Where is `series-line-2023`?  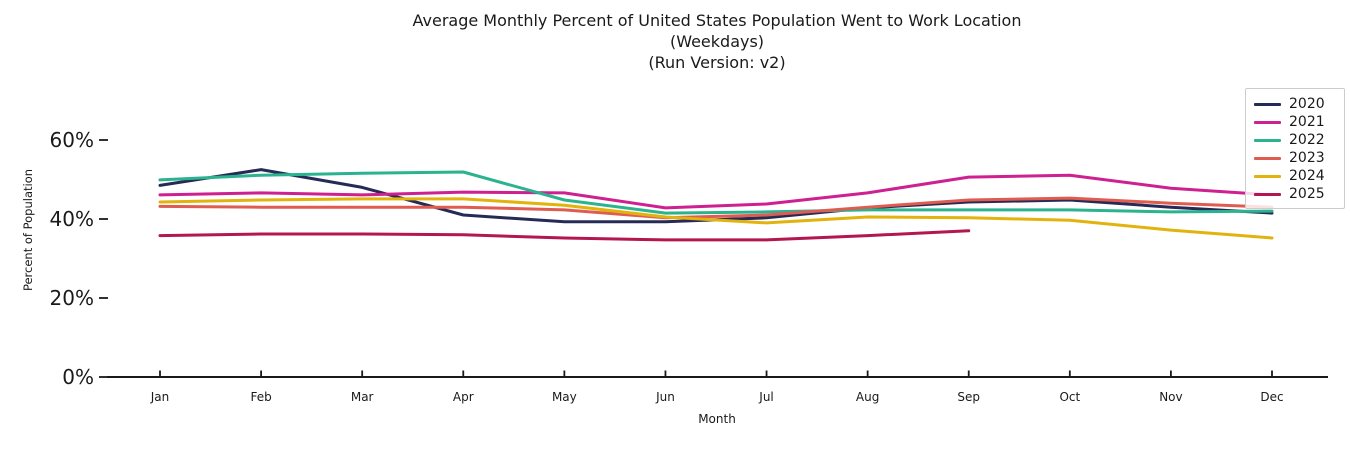 series-line-2023 is located at coordinates (716, 208).